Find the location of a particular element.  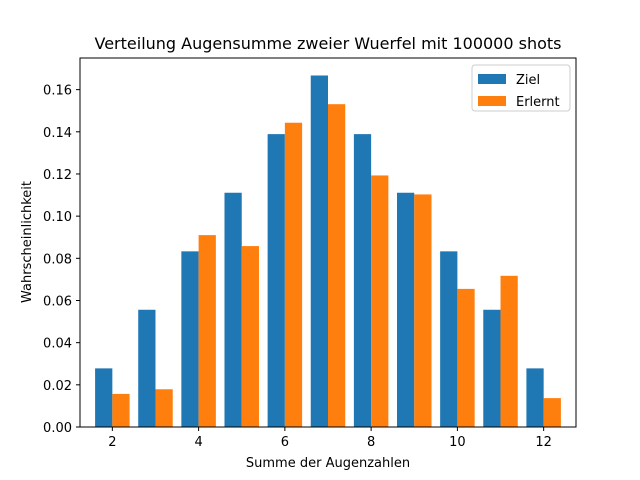

x-tick-label: 6 is located at coordinates (285, 442).